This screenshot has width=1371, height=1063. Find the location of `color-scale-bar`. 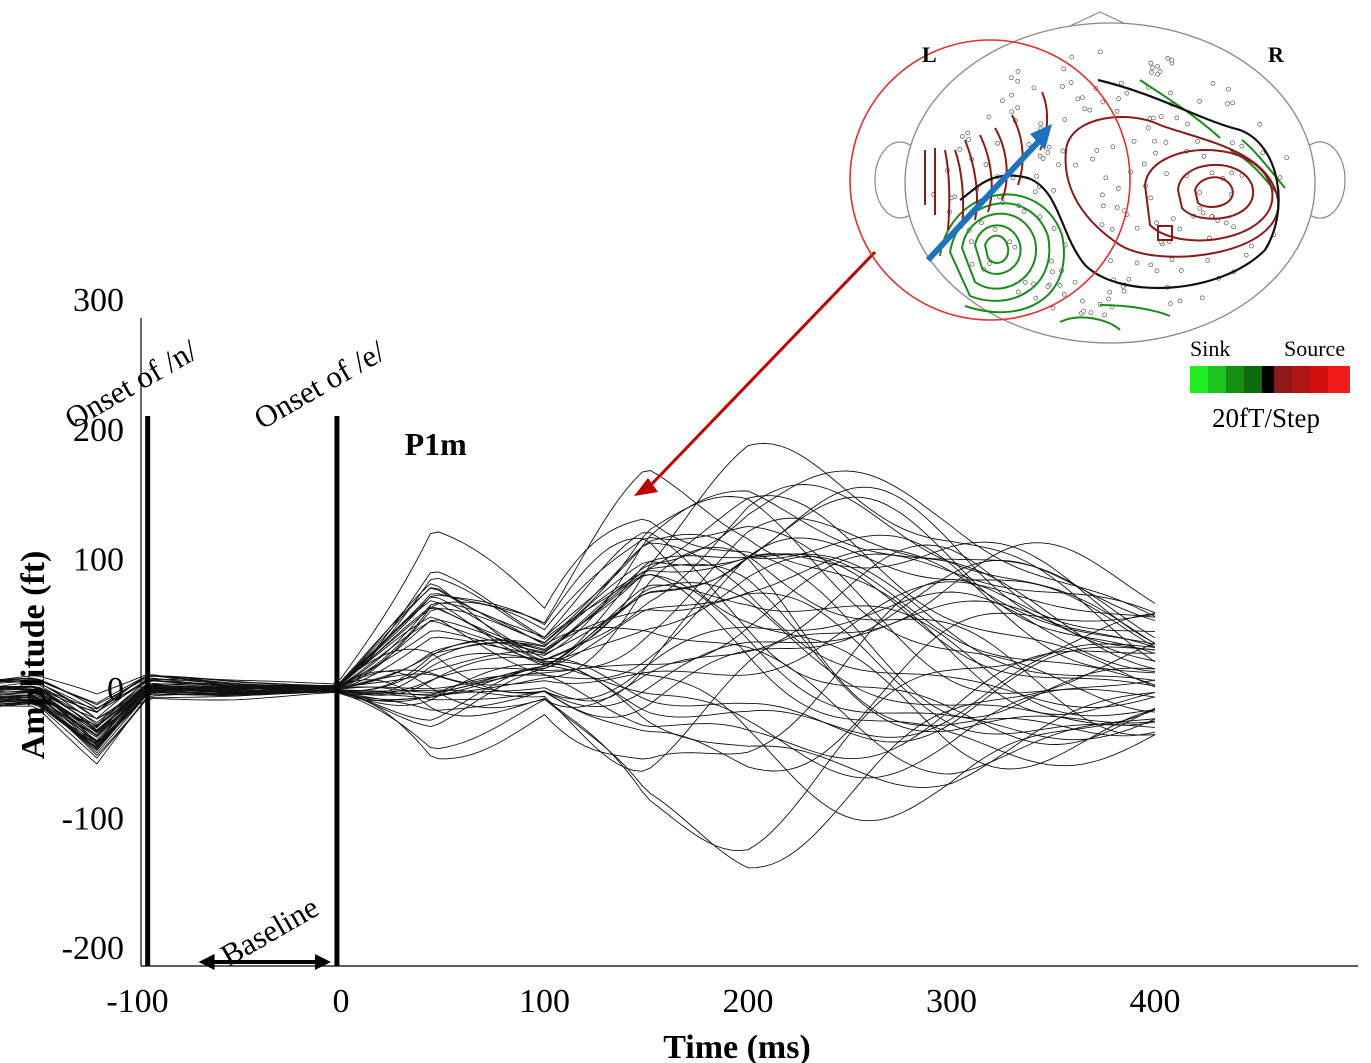

color-scale-bar is located at coordinates (1270, 379).